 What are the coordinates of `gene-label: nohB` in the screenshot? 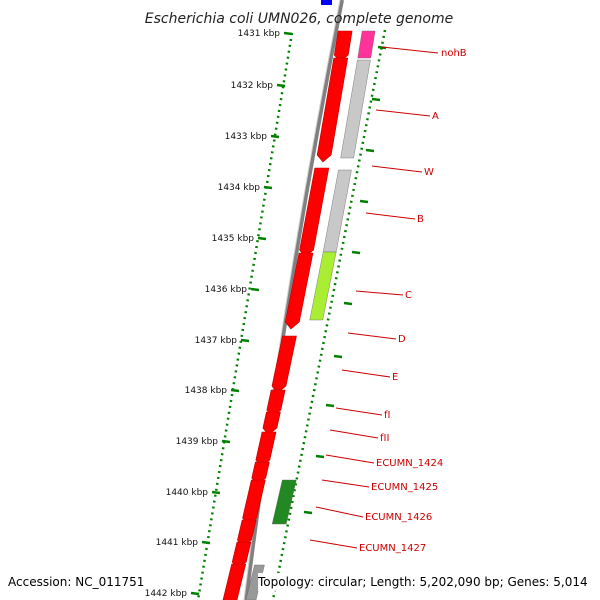 It's located at (454, 53).